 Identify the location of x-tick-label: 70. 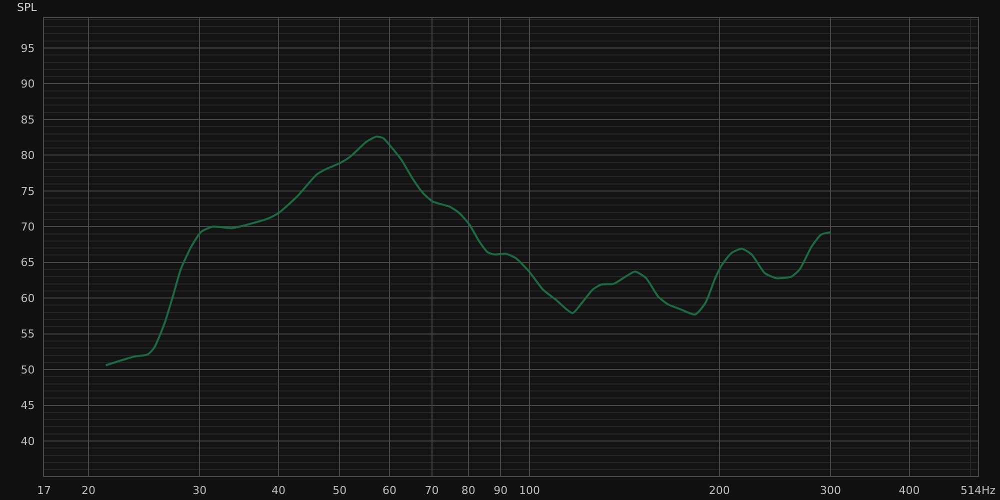
(431, 491).